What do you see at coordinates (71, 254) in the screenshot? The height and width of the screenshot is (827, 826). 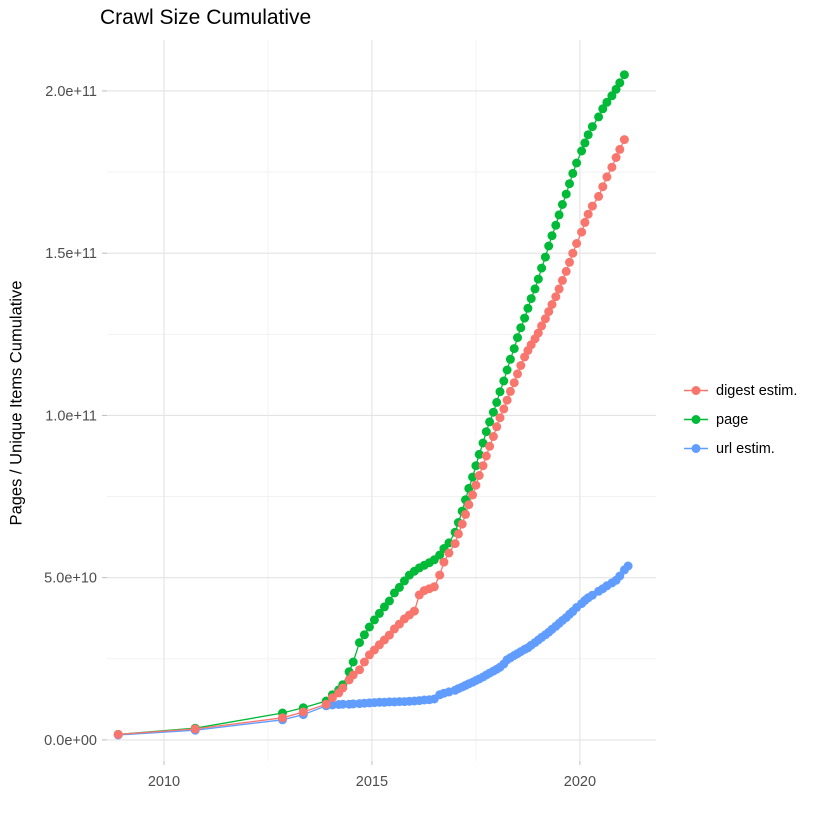 I see `y-tick-label: 1.5e+11` at bounding box center [71, 254].